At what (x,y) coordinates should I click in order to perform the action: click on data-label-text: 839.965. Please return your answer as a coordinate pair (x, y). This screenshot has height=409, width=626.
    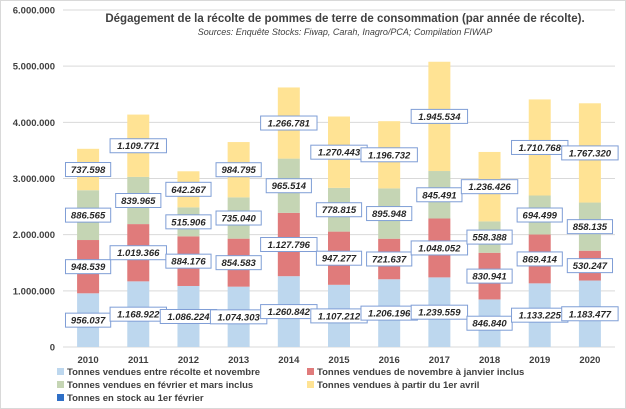
    Looking at the image, I should click on (138, 201).